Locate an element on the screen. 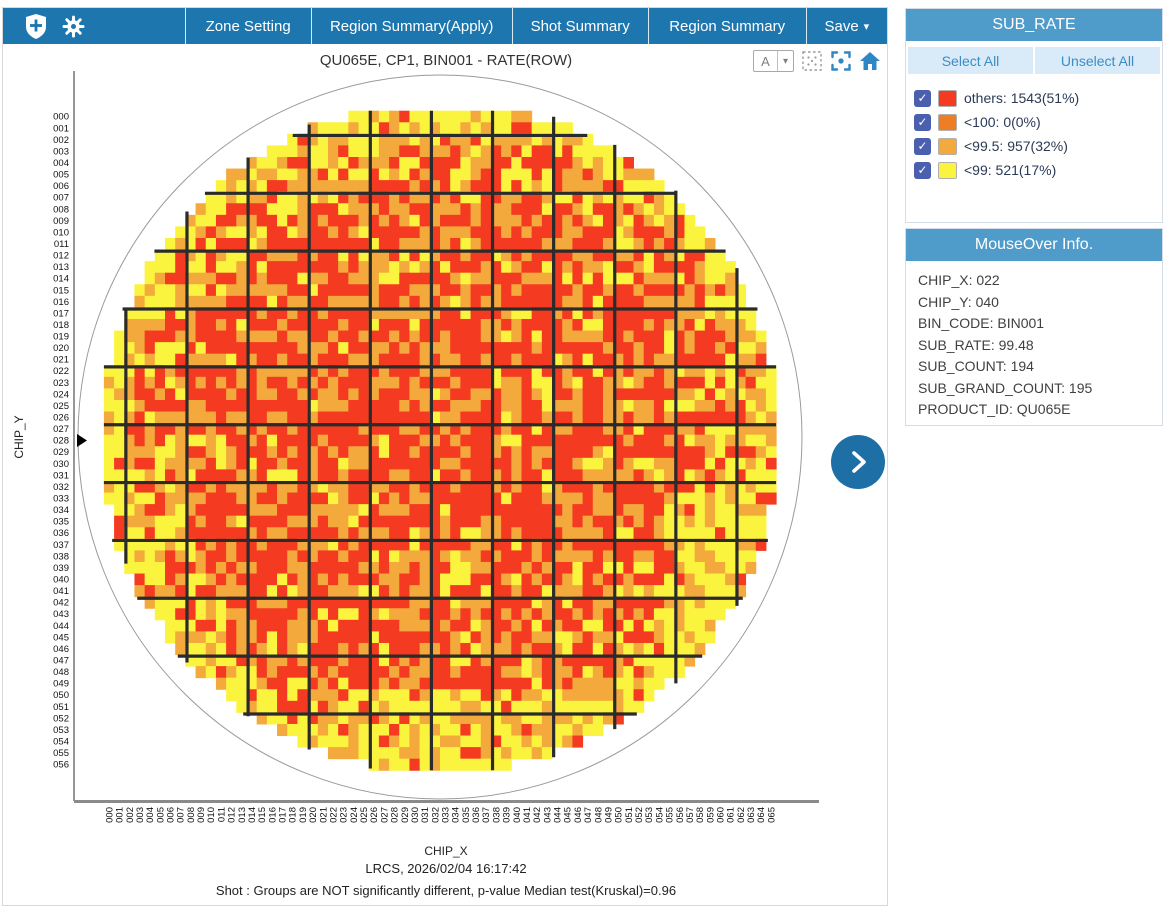 This screenshot has width=1167, height=914. legend-item-99-5: ✓ <99.5: 957(32%) is located at coordinates (1034, 146).